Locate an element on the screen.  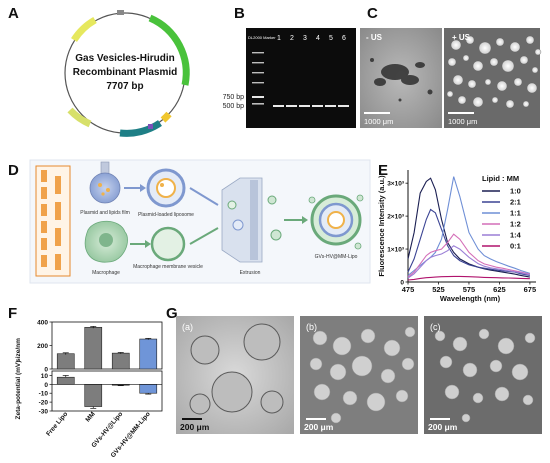
sub-label-a: (a) is located at coordinates (187, 327).